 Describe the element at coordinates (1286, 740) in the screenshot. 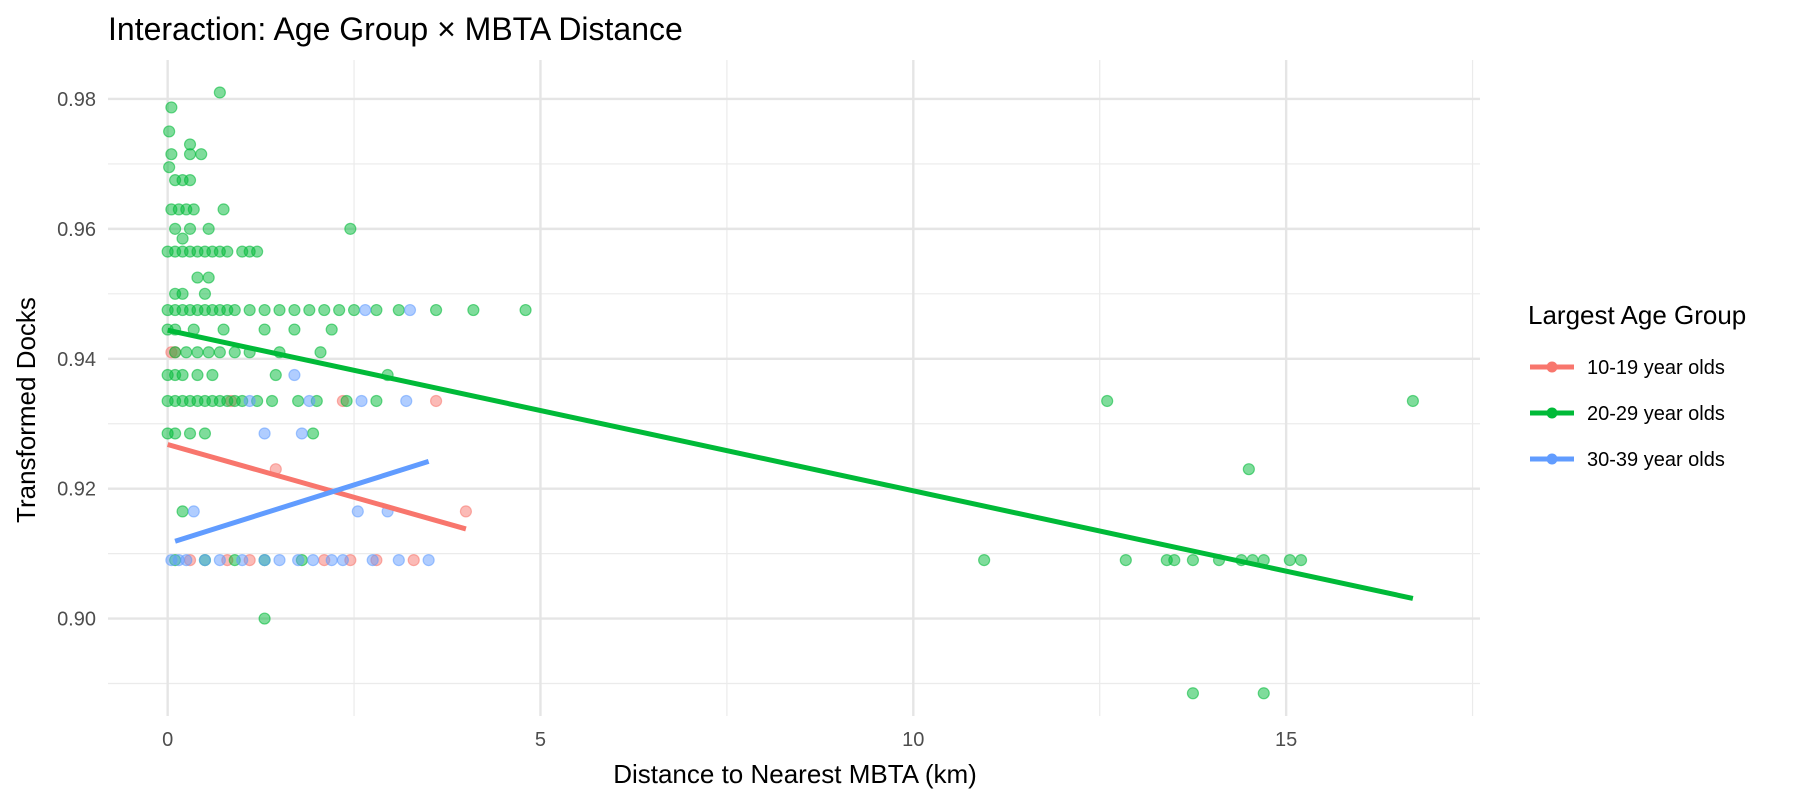

I see `x-tick-label: 15` at that location.